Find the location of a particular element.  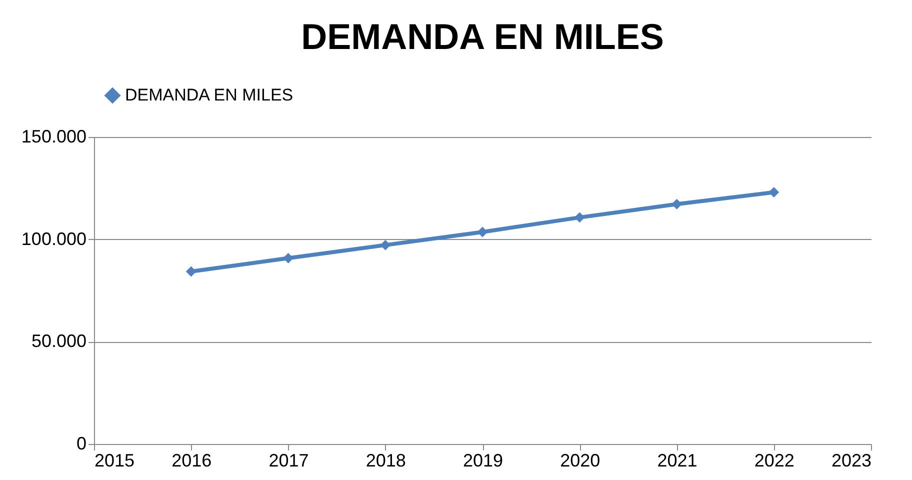

x-tick-label: 2023 is located at coordinates (851, 460).